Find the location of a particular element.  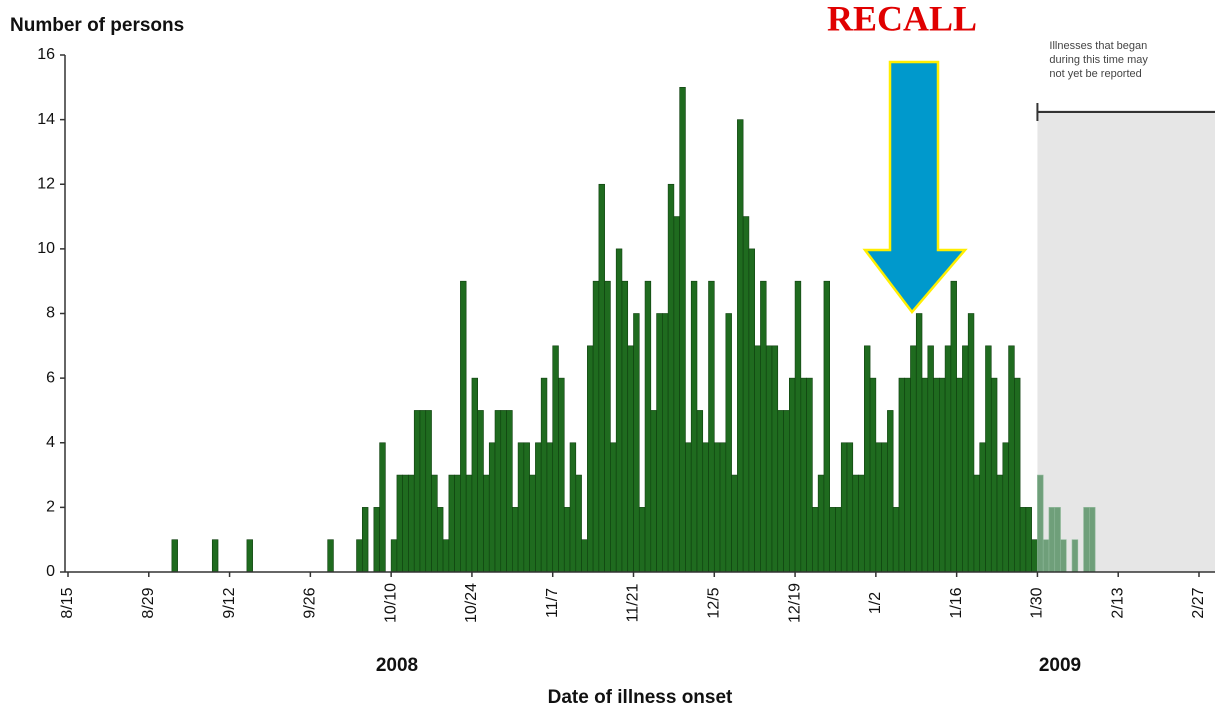

x-tick-label: 10/10 is located at coordinates (390, 603).